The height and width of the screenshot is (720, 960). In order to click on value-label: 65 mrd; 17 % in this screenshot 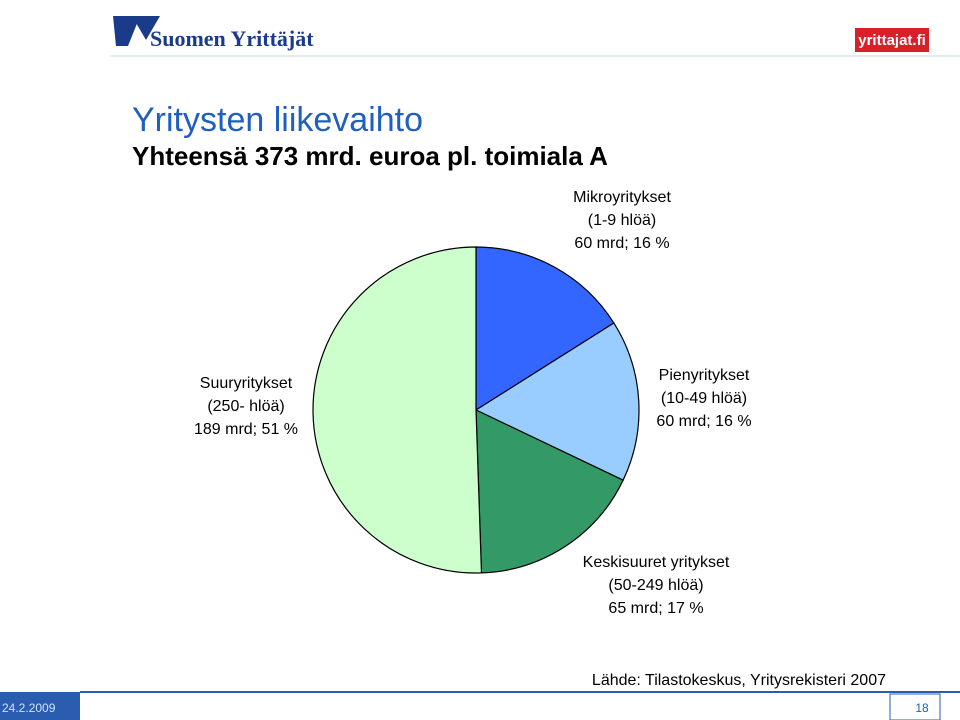, I will do `click(655, 608)`.